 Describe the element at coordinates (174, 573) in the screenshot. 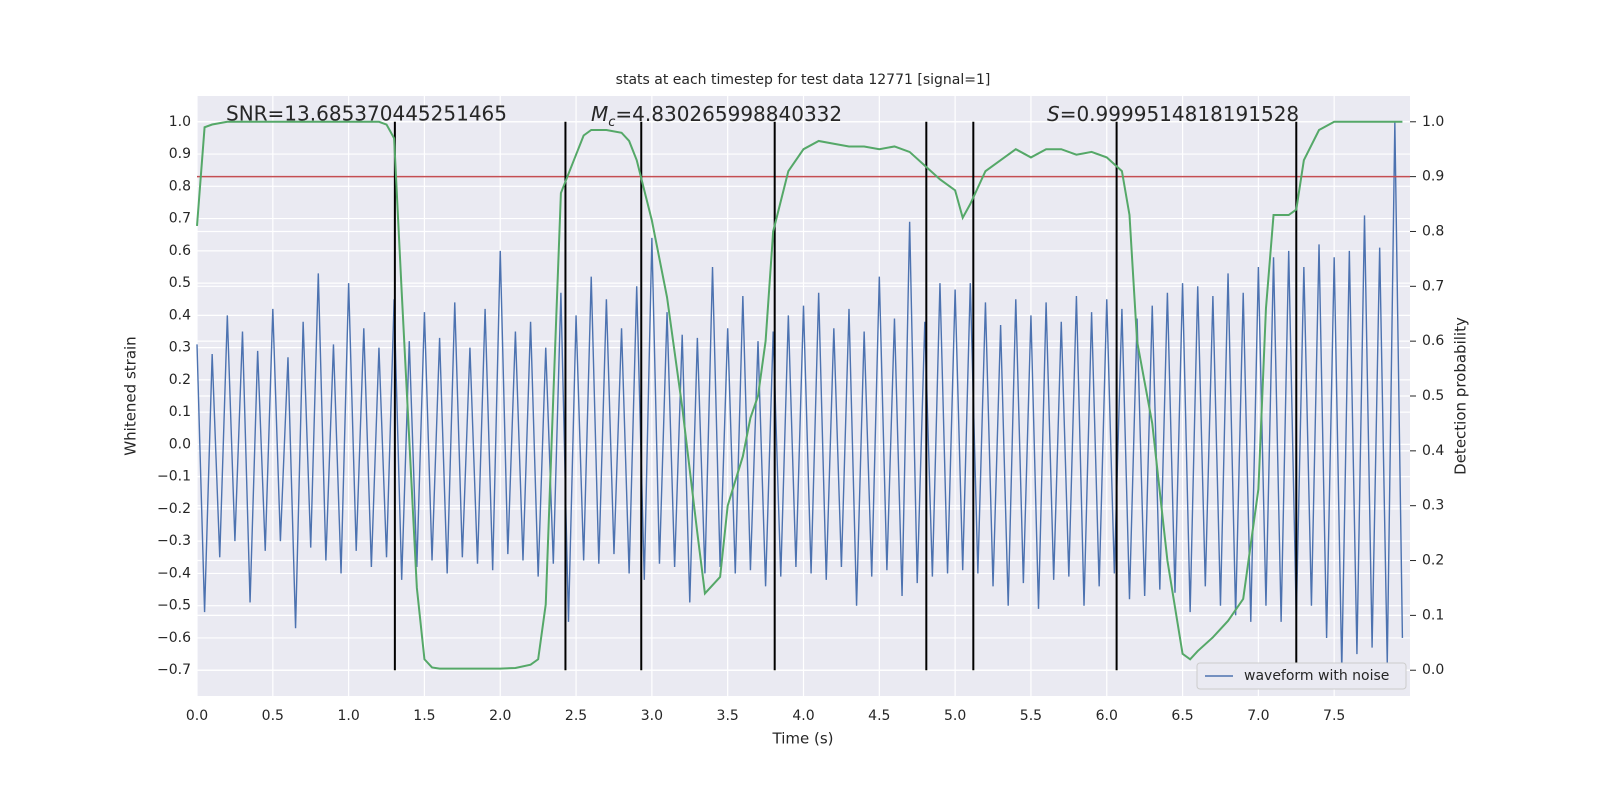

I see `y-tick-label: −0.4` at that location.